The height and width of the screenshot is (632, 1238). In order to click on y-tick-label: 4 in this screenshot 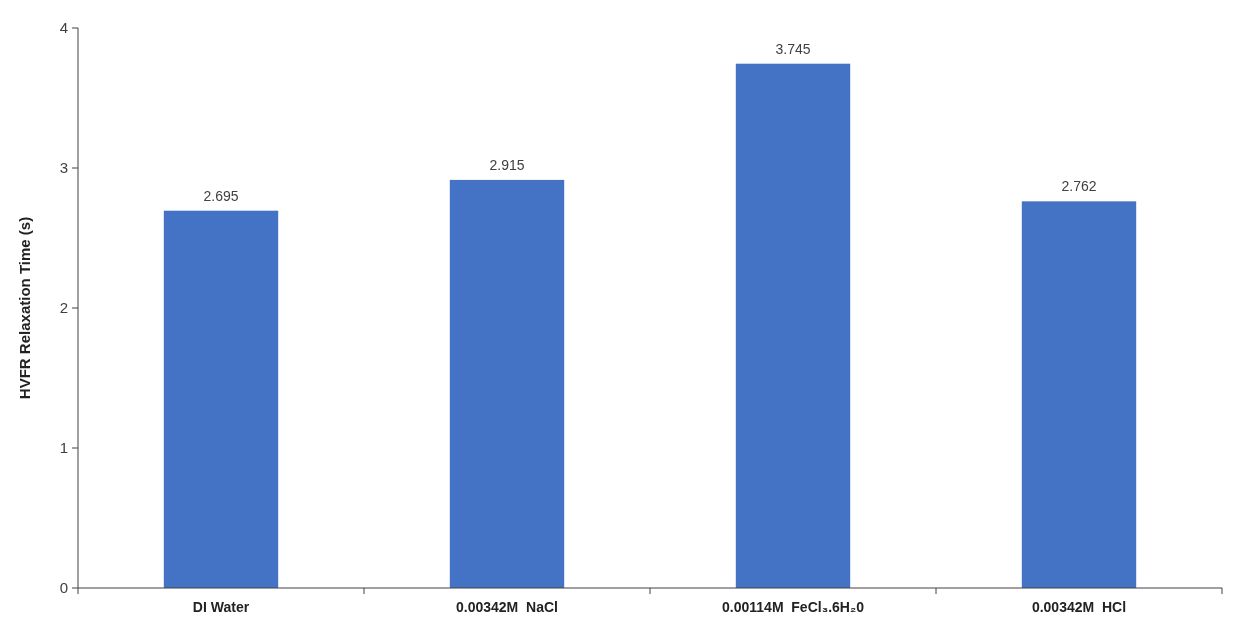, I will do `click(63, 28)`.